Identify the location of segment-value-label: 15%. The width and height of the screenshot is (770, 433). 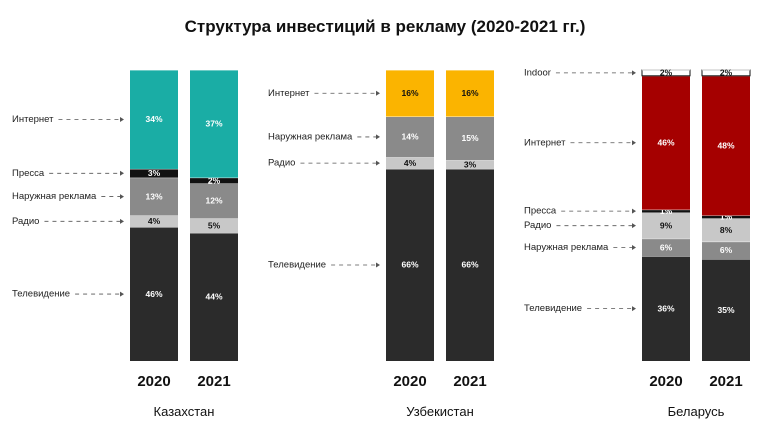
(469, 138).